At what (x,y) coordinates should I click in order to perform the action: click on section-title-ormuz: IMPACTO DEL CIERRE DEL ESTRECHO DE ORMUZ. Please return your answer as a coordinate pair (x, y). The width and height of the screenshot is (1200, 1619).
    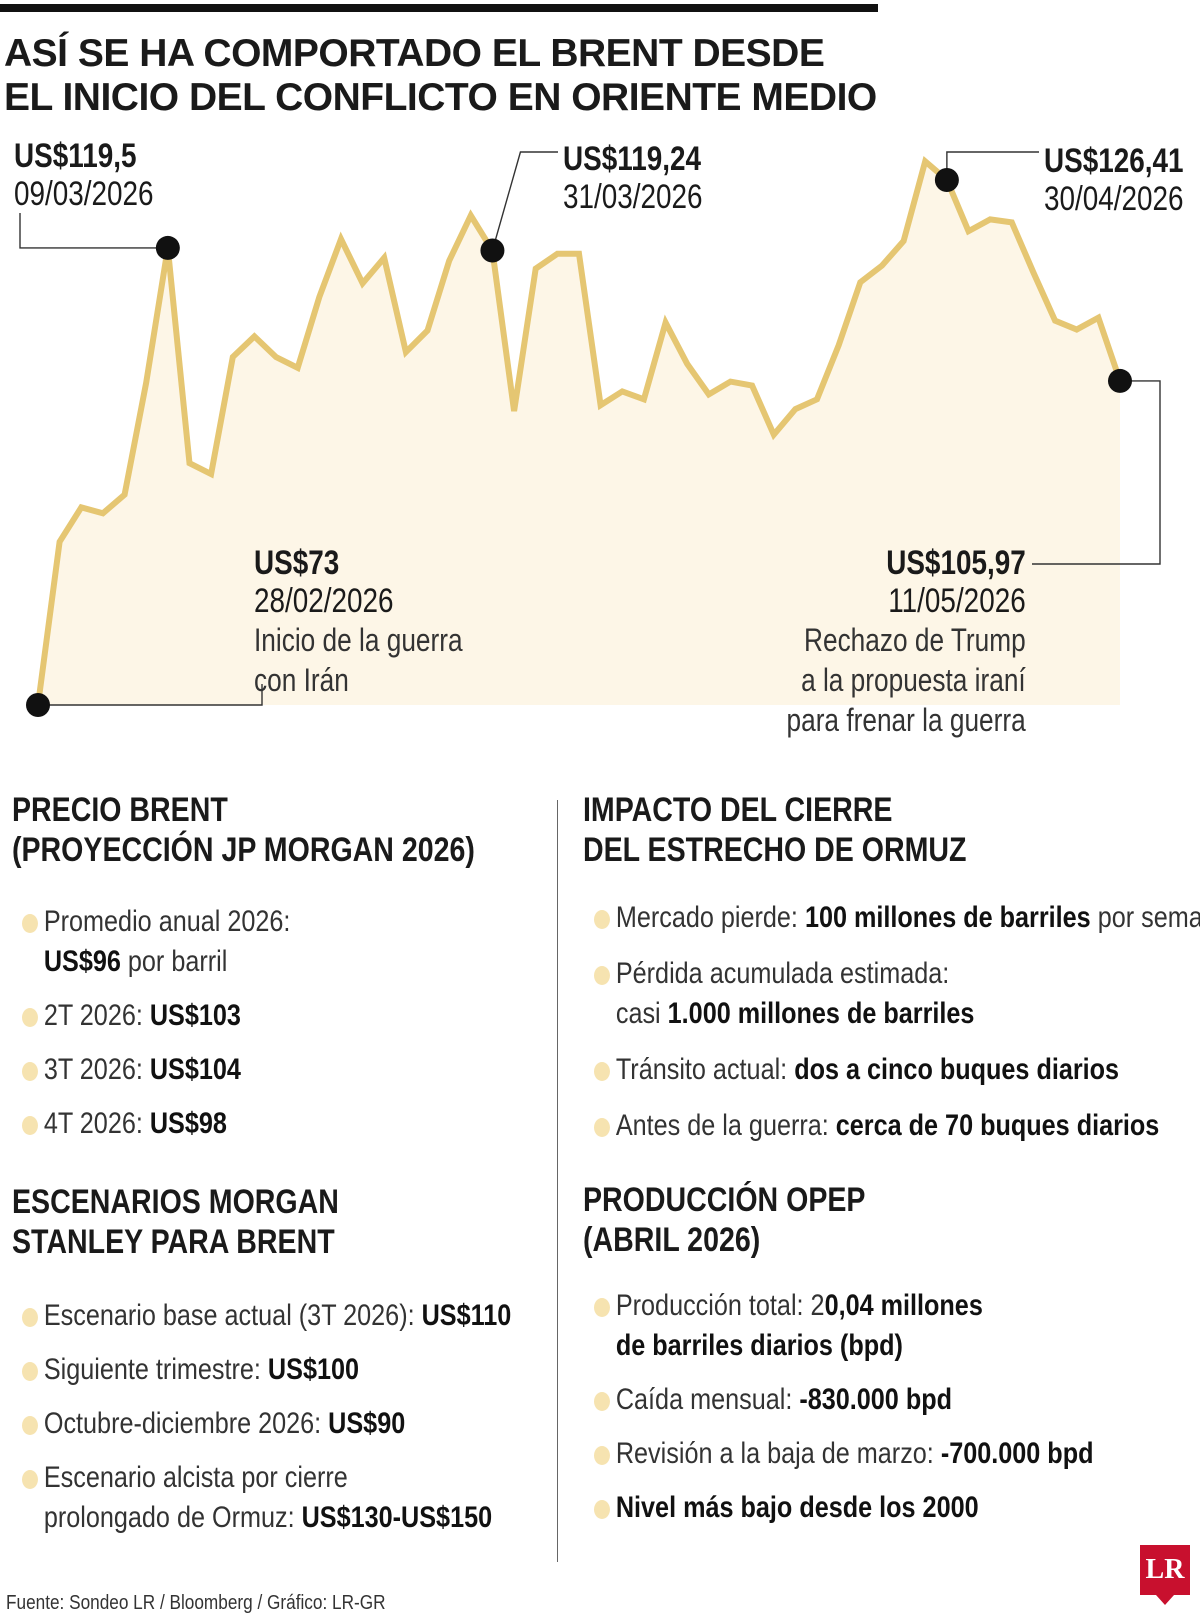
    Looking at the image, I should click on (774, 830).